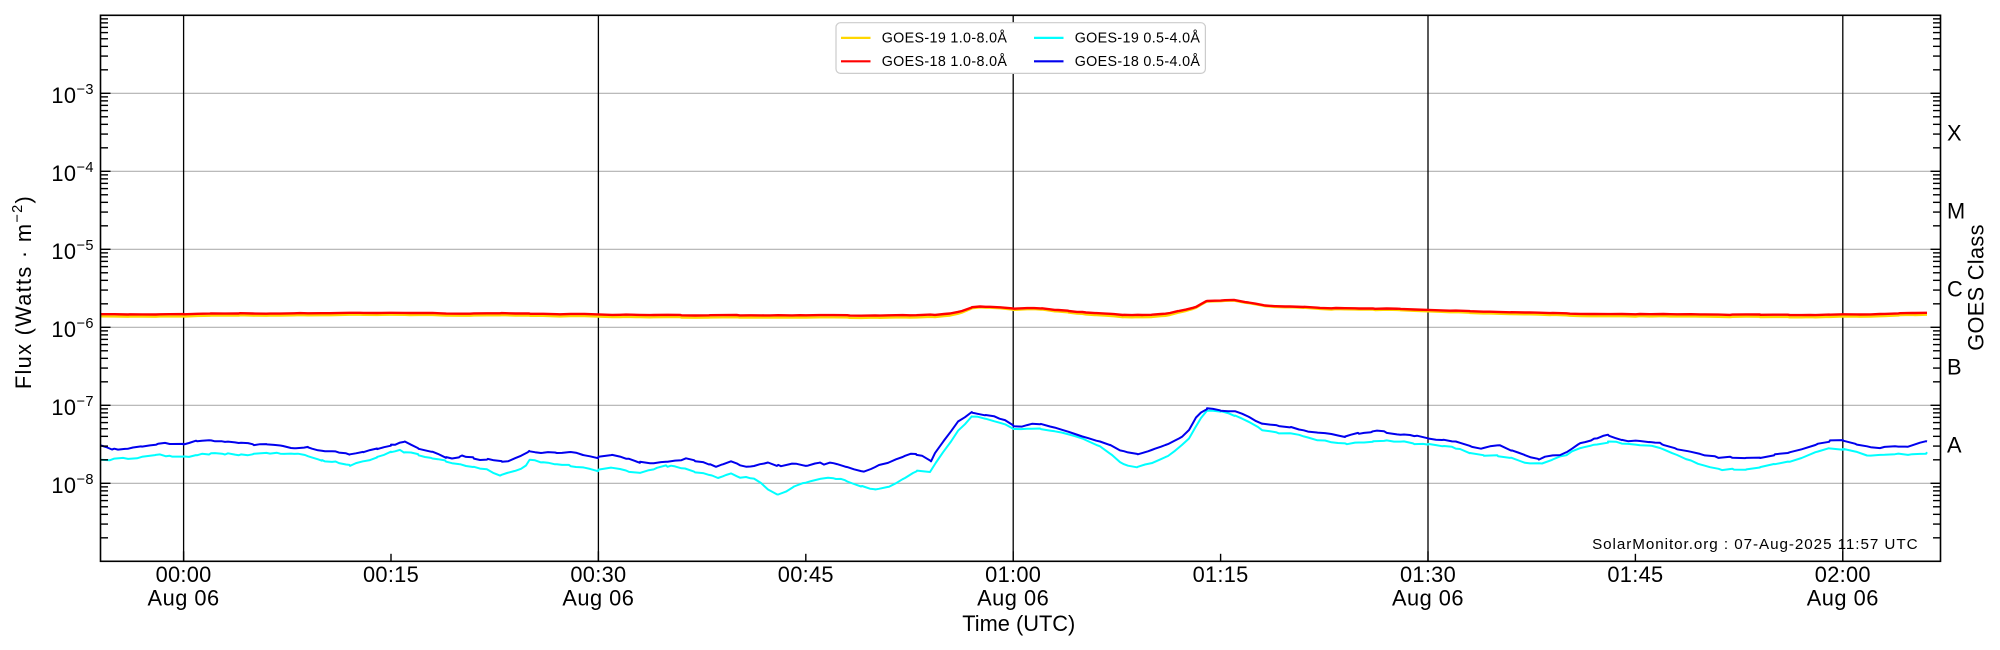 The height and width of the screenshot is (650, 2000). What do you see at coordinates (1755, 544) in the screenshot?
I see `svg-text:SolarMonitor.org : 07-Aug-2025: SolarMonitor.org : 07-Aug-2025 11:57 UTC` at bounding box center [1755, 544].